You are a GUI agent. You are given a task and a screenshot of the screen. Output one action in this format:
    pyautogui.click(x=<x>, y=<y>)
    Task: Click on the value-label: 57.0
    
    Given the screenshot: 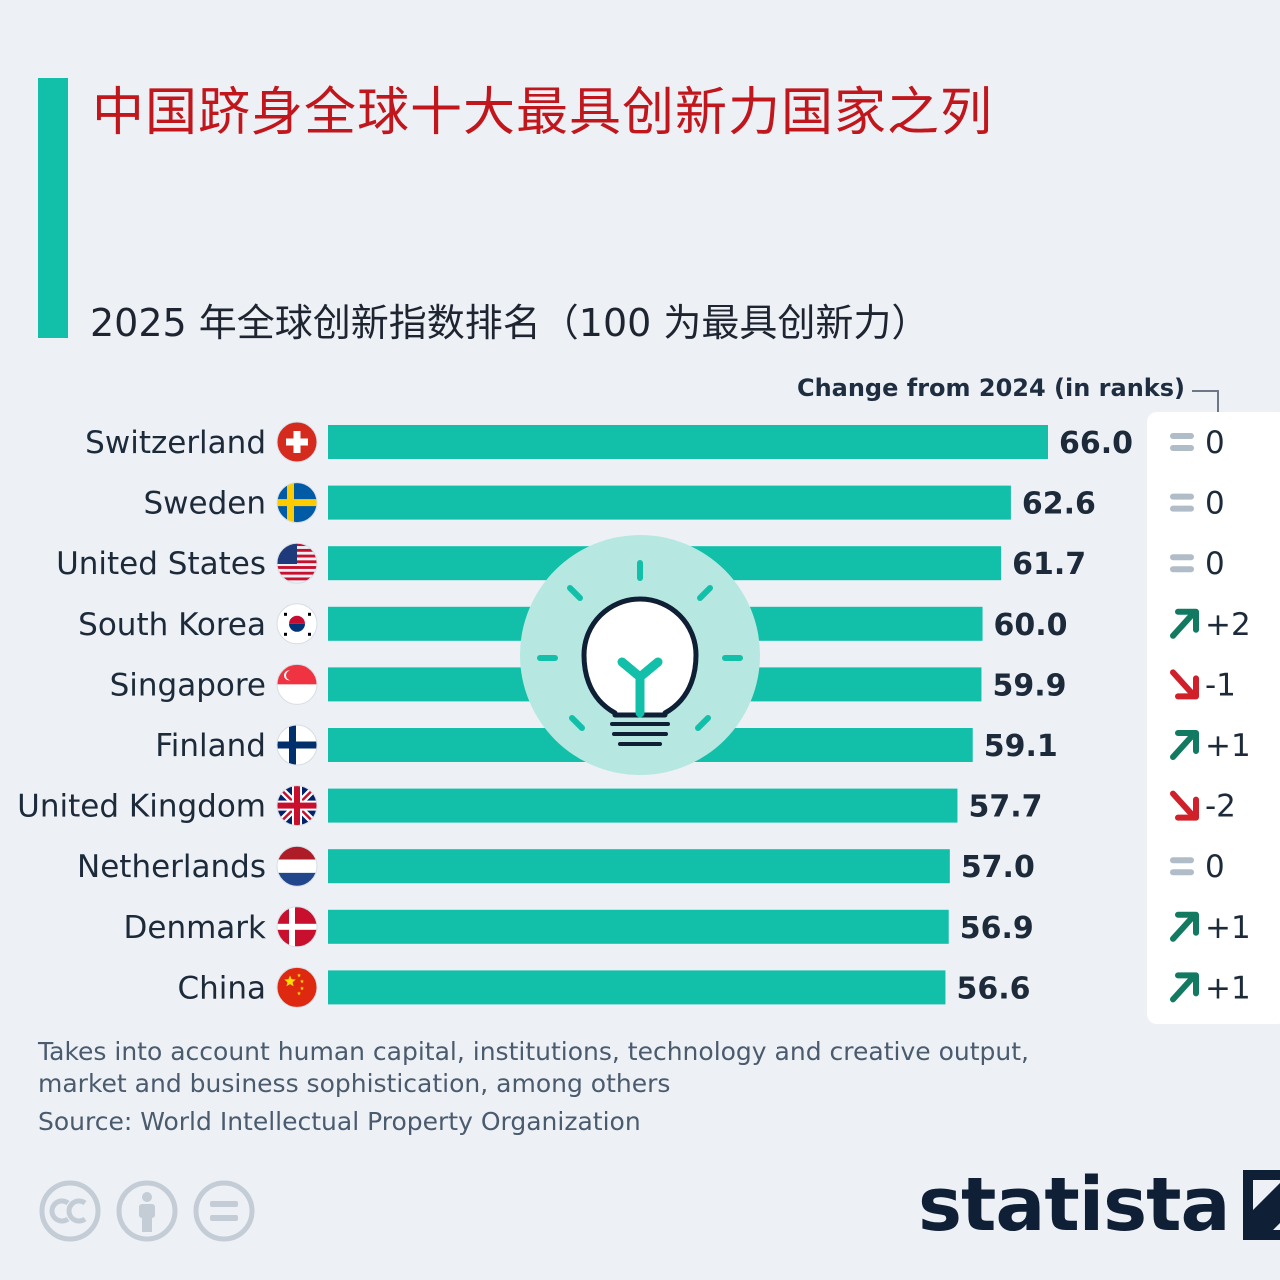 What is the action you would take?
    pyautogui.click(x=998, y=867)
    